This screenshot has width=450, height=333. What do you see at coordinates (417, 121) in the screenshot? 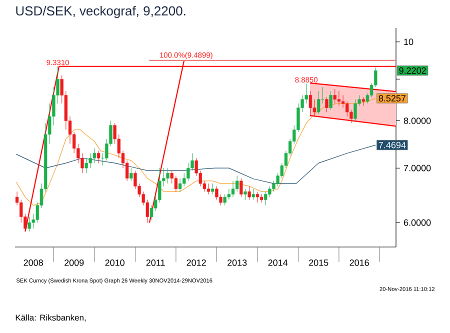
I see `y-tick-label: 8.0000` at bounding box center [417, 121].